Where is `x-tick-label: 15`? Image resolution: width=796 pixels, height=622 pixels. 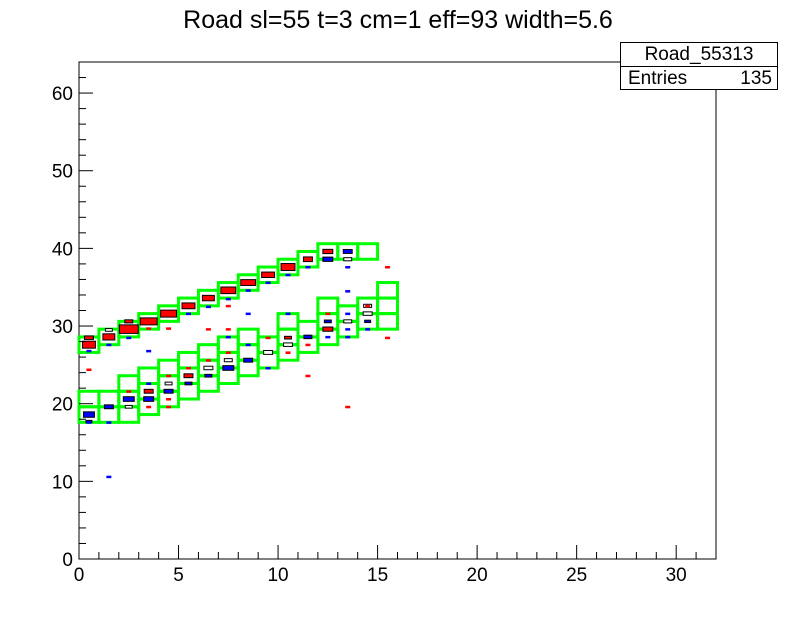
x-tick-label: 15 is located at coordinates (377, 575).